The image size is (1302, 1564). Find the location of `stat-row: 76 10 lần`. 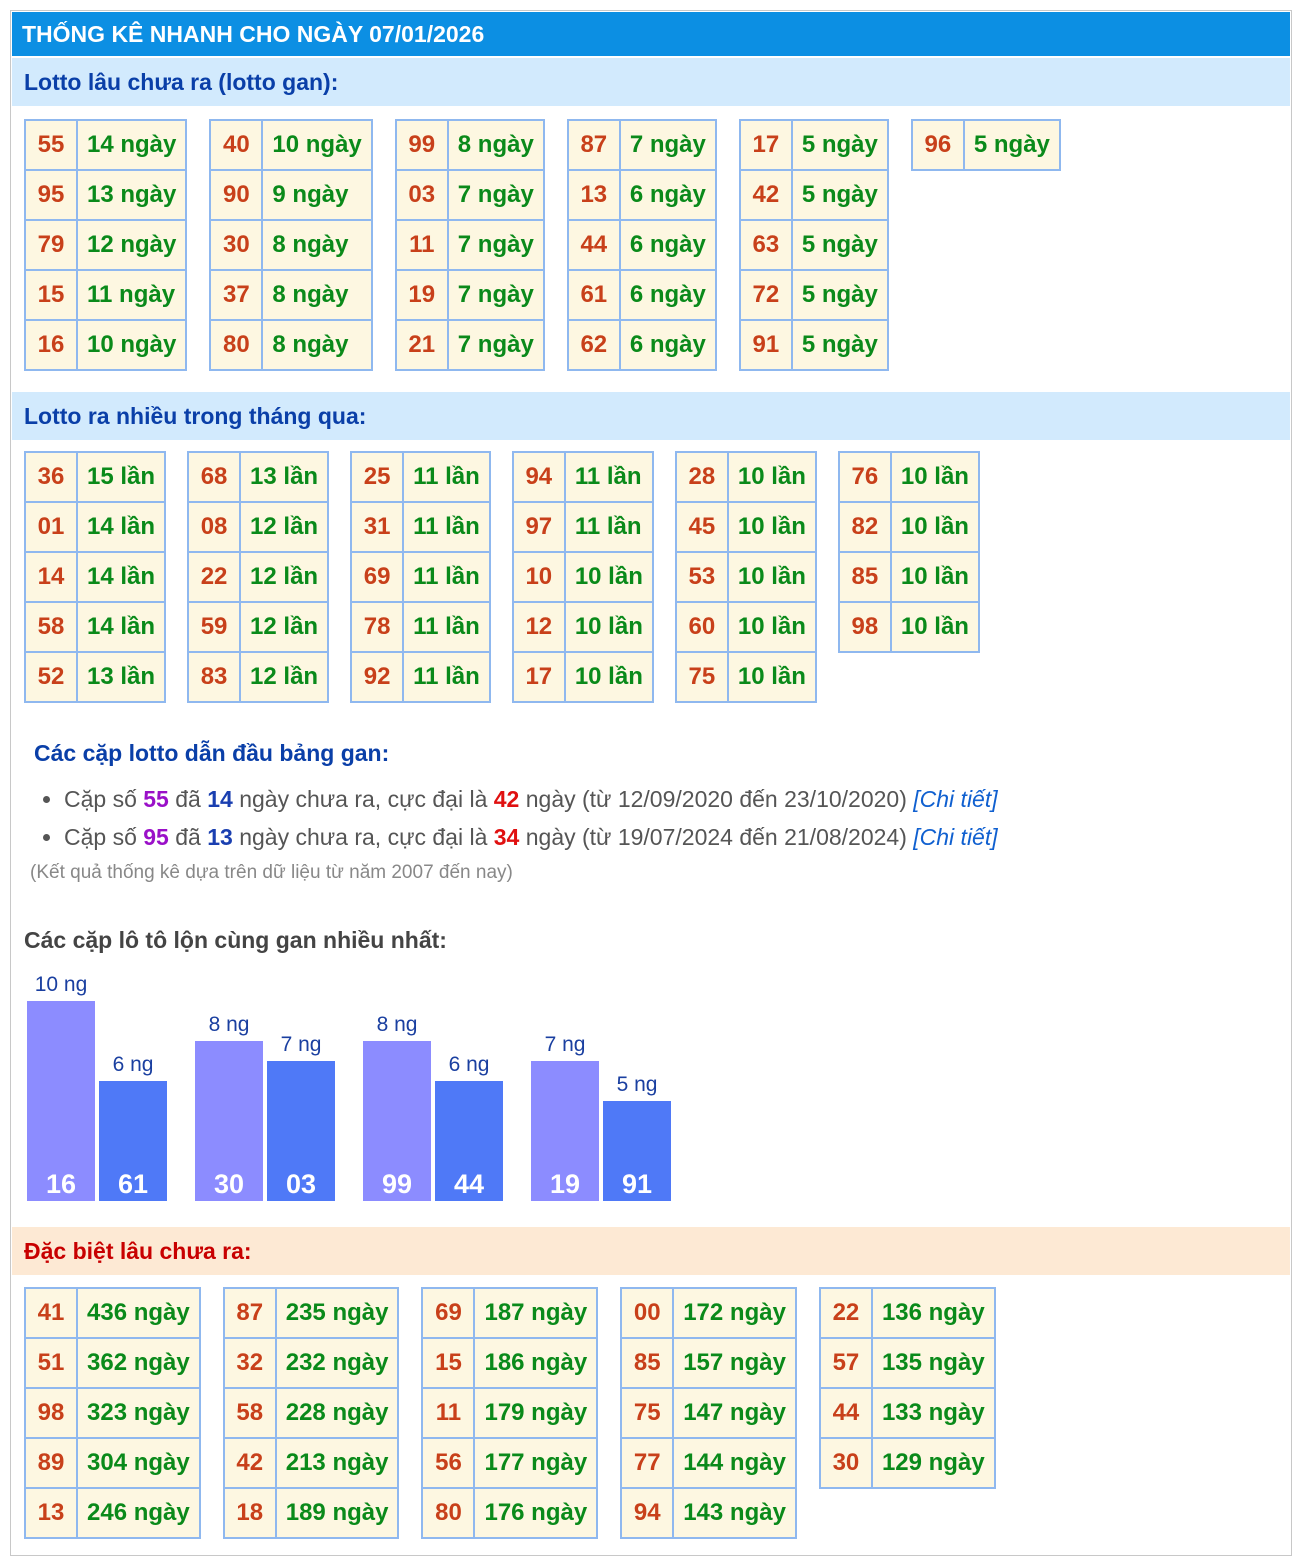

stat-row: 76 10 lần is located at coordinates (908, 477).